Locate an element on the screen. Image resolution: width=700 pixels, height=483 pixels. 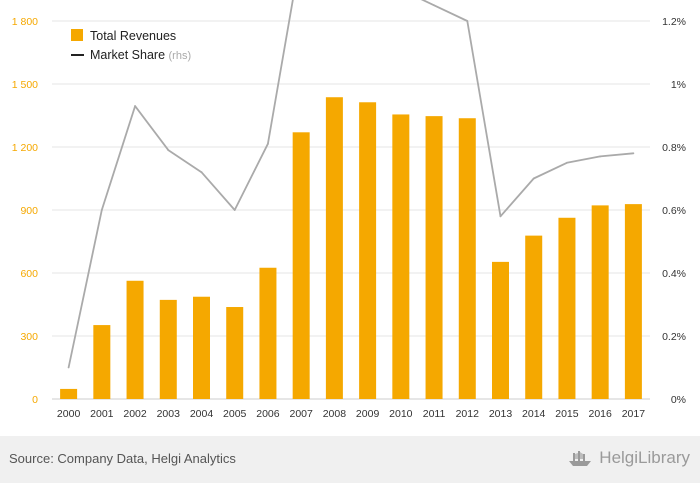
x-tick-label: 2013 is located at coordinates (501, 414).